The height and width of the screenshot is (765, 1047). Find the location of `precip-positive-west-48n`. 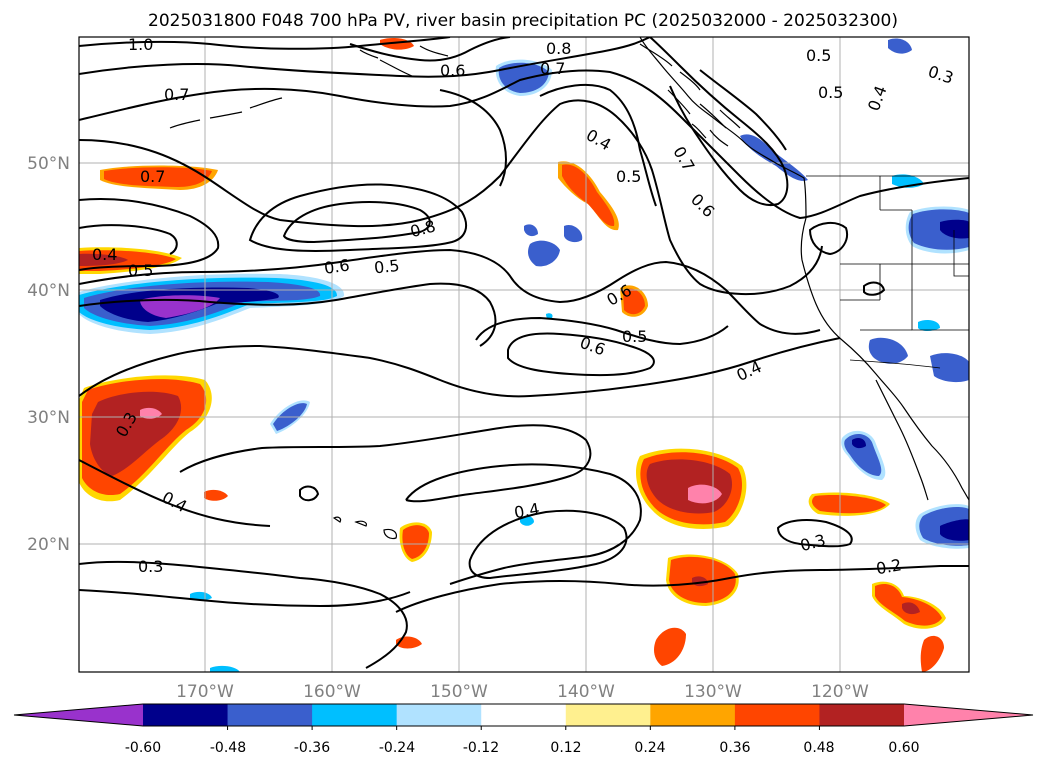

precip-positive-west-48n is located at coordinates (159, 177).